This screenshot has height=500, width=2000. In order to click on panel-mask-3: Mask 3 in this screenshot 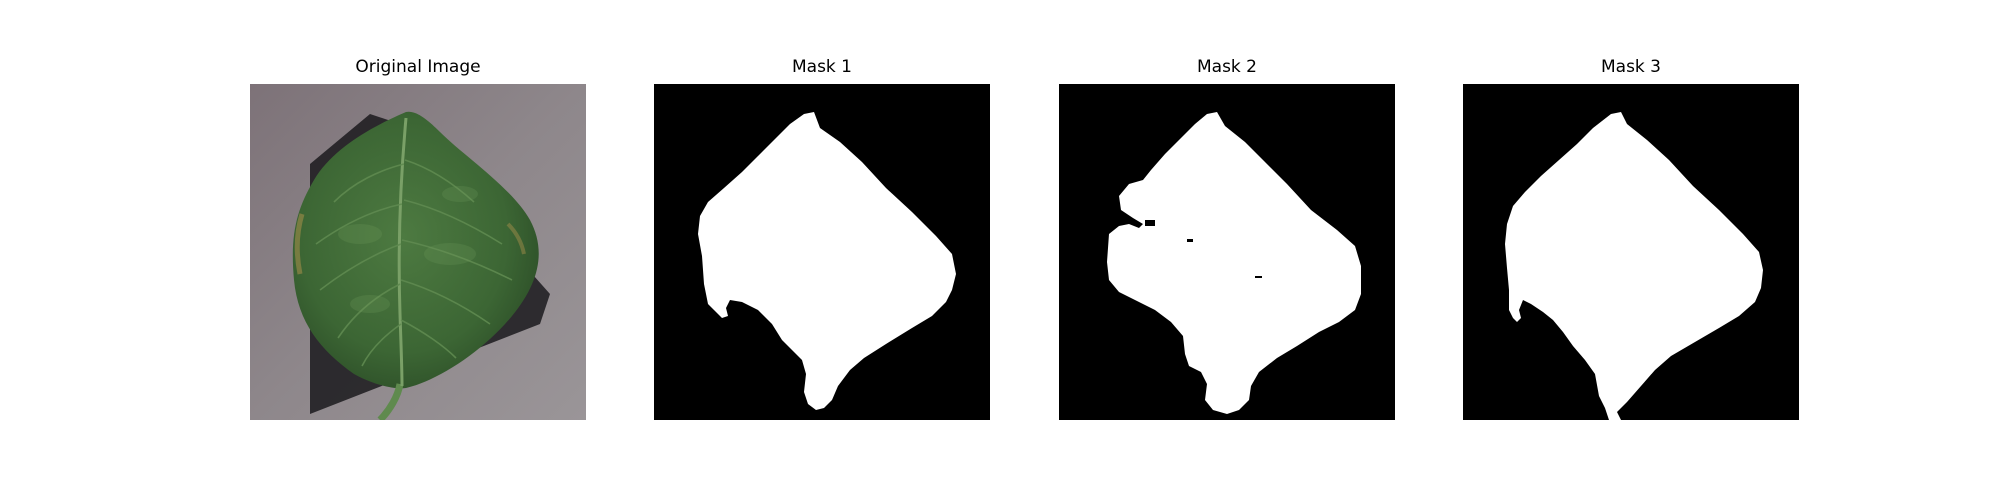, I will do `click(1631, 237)`.